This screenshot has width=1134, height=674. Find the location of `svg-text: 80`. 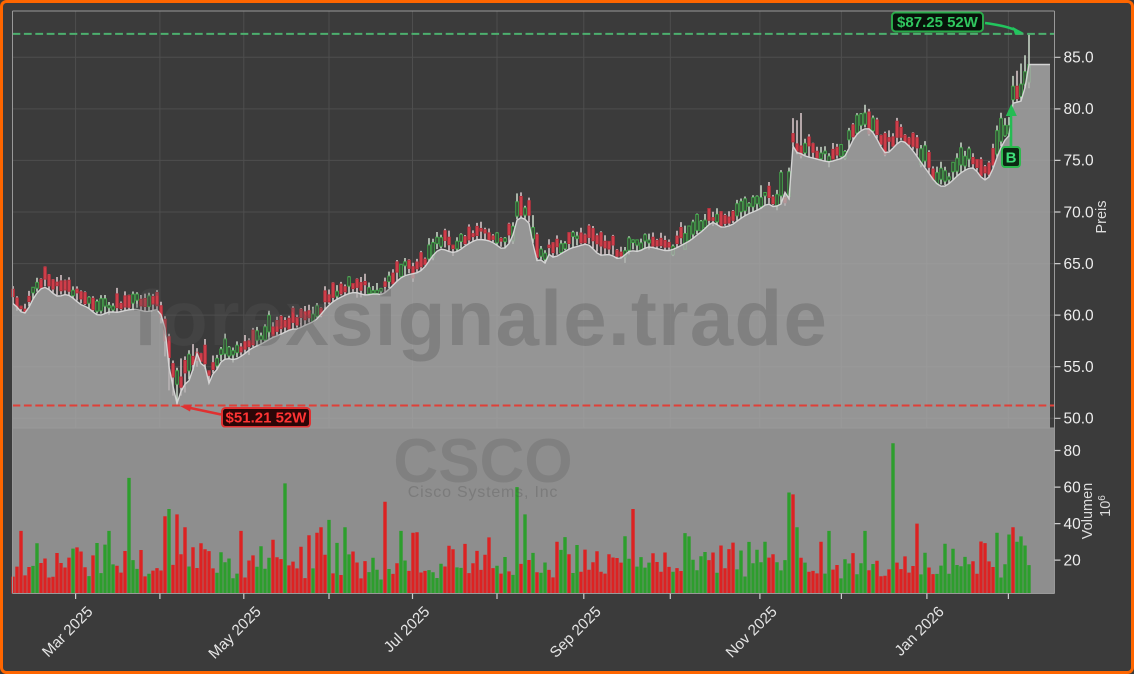

svg-text: 80 is located at coordinates (1073, 451).